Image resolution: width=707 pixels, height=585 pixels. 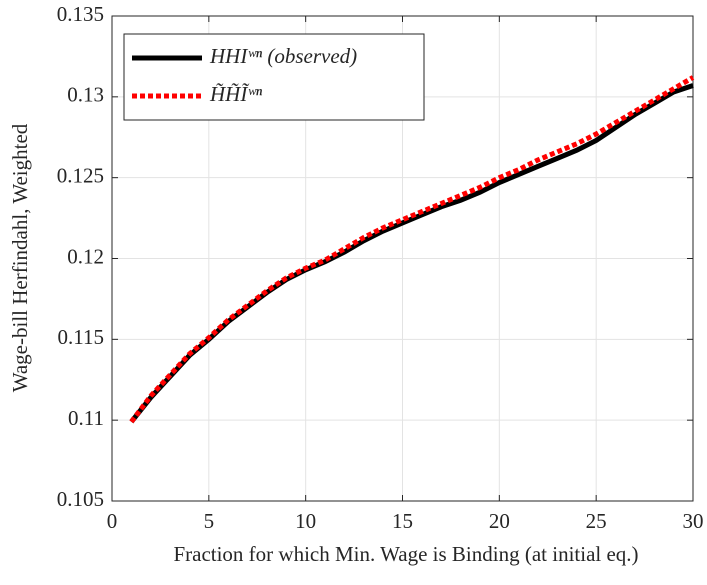 I want to click on y-tick-label: 0.11, so click(x=86, y=418).